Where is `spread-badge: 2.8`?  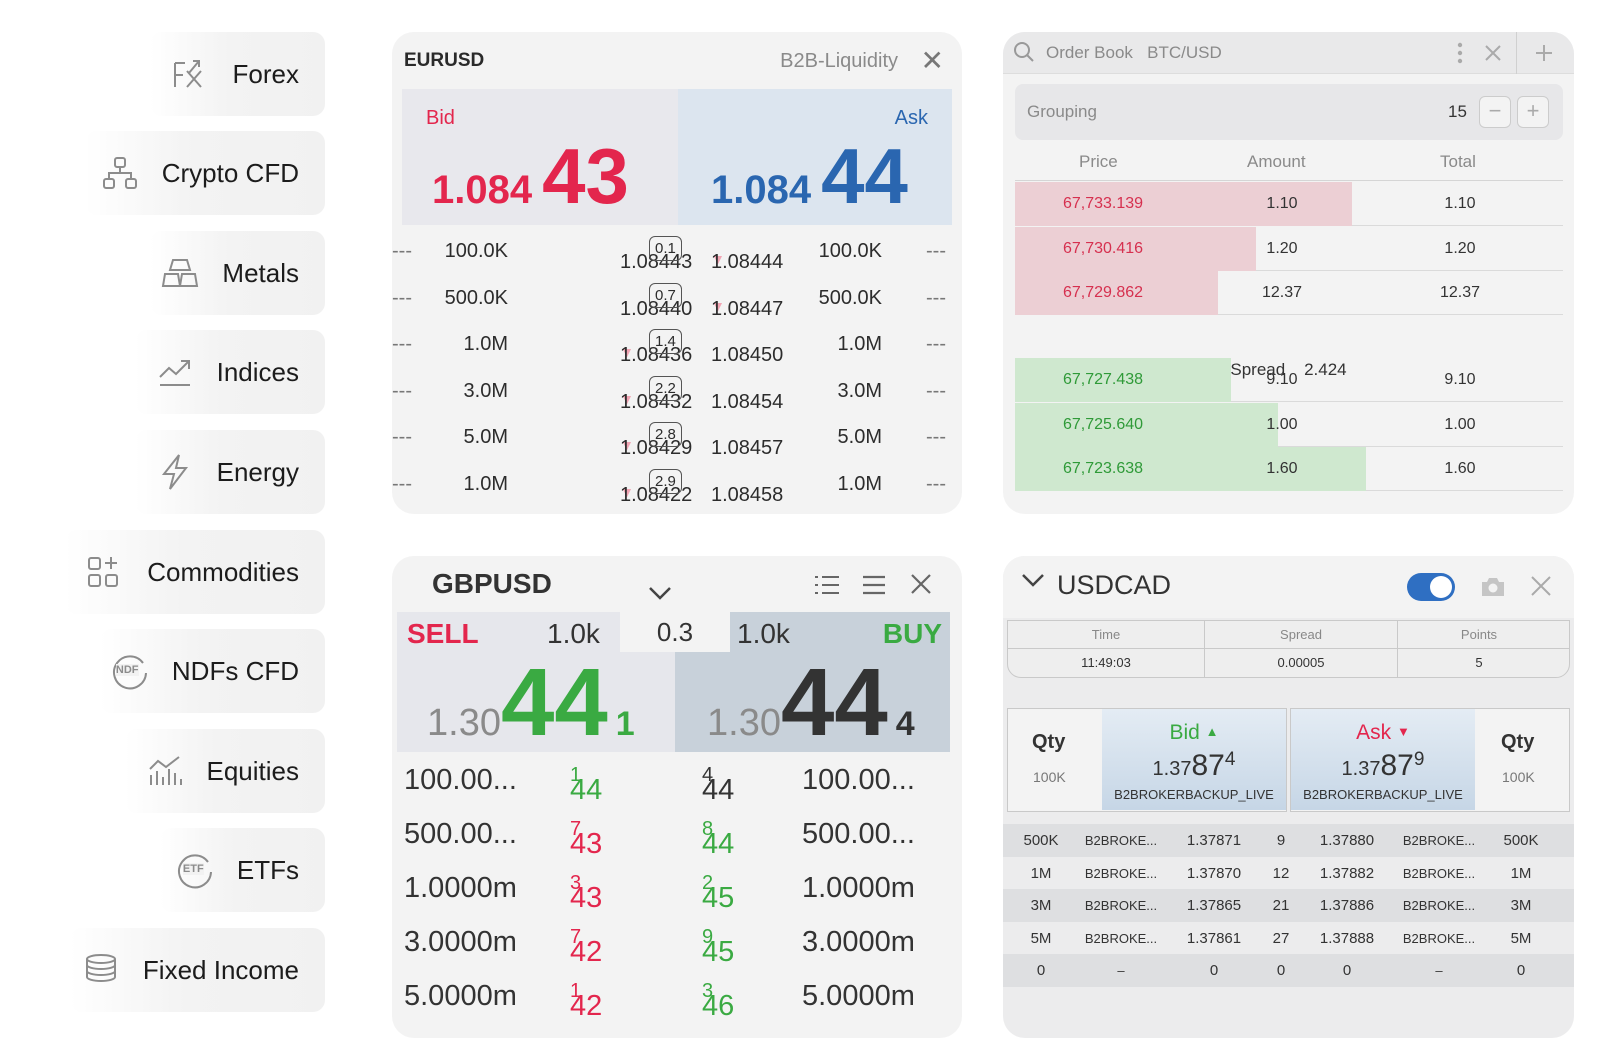 spread-badge: 2.8 is located at coordinates (665, 434).